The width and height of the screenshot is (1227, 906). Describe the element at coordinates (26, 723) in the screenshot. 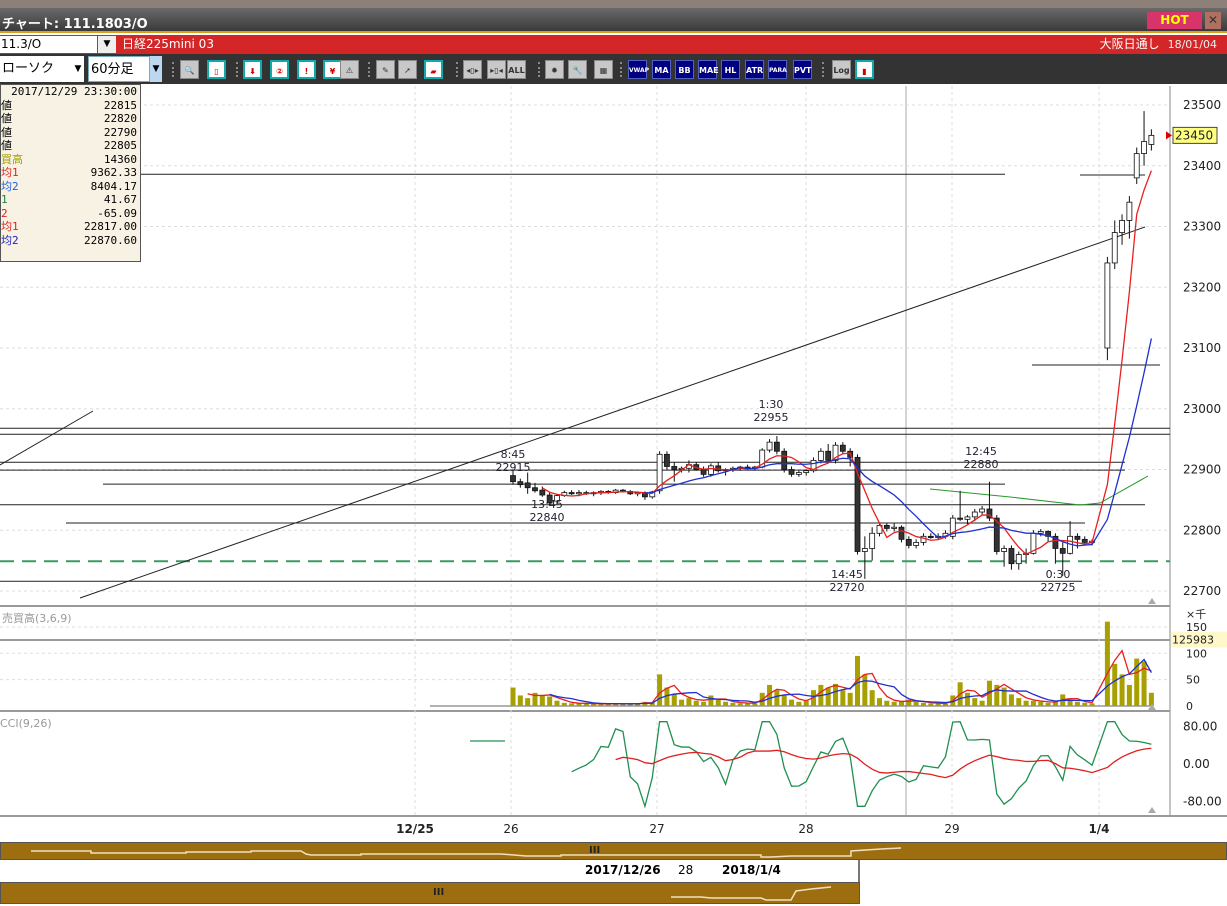

I see `oscillator-title: CCI(9,26)` at that location.